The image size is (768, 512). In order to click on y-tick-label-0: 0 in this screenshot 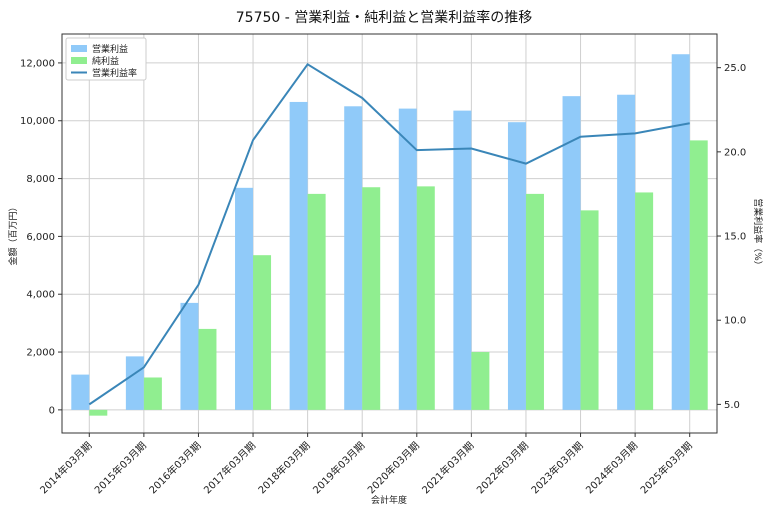, I will do `click(52, 410)`.